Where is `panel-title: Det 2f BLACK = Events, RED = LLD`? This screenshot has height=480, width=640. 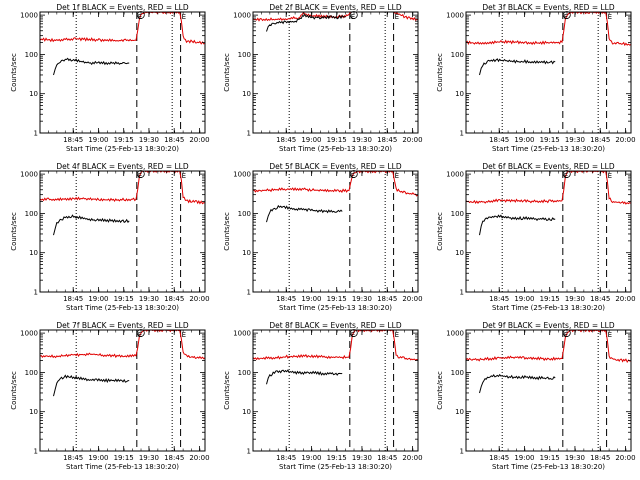 panel-title: Det 2f BLACK = Events, RED = LLD is located at coordinates (335, 7).